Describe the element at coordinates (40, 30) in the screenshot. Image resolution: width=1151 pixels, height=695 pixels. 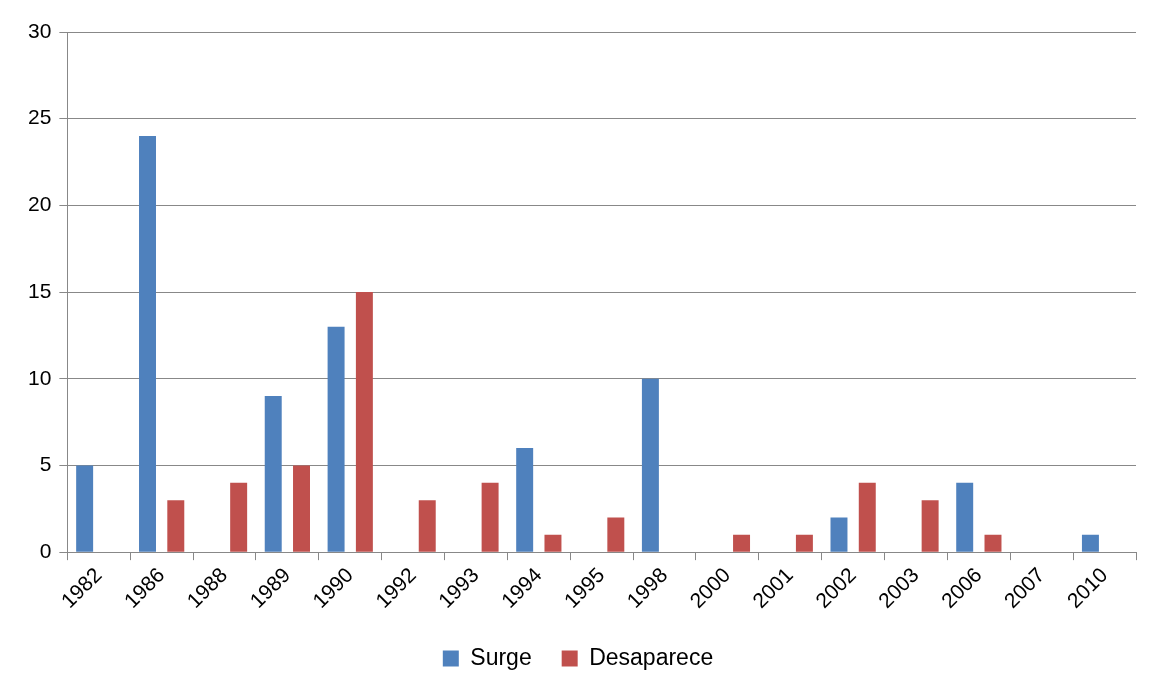
I see `y-tick-label: 30` at that location.